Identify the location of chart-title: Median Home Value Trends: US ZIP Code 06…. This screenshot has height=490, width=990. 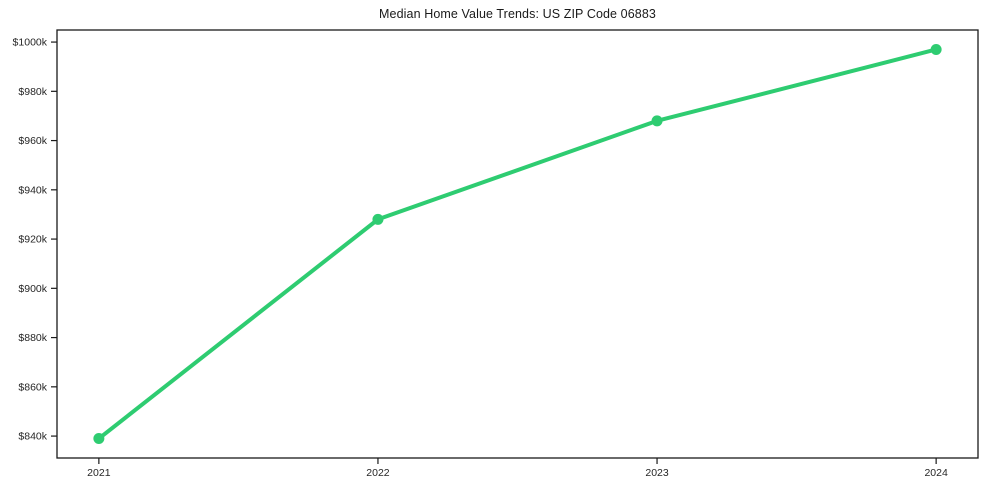
(517, 14).